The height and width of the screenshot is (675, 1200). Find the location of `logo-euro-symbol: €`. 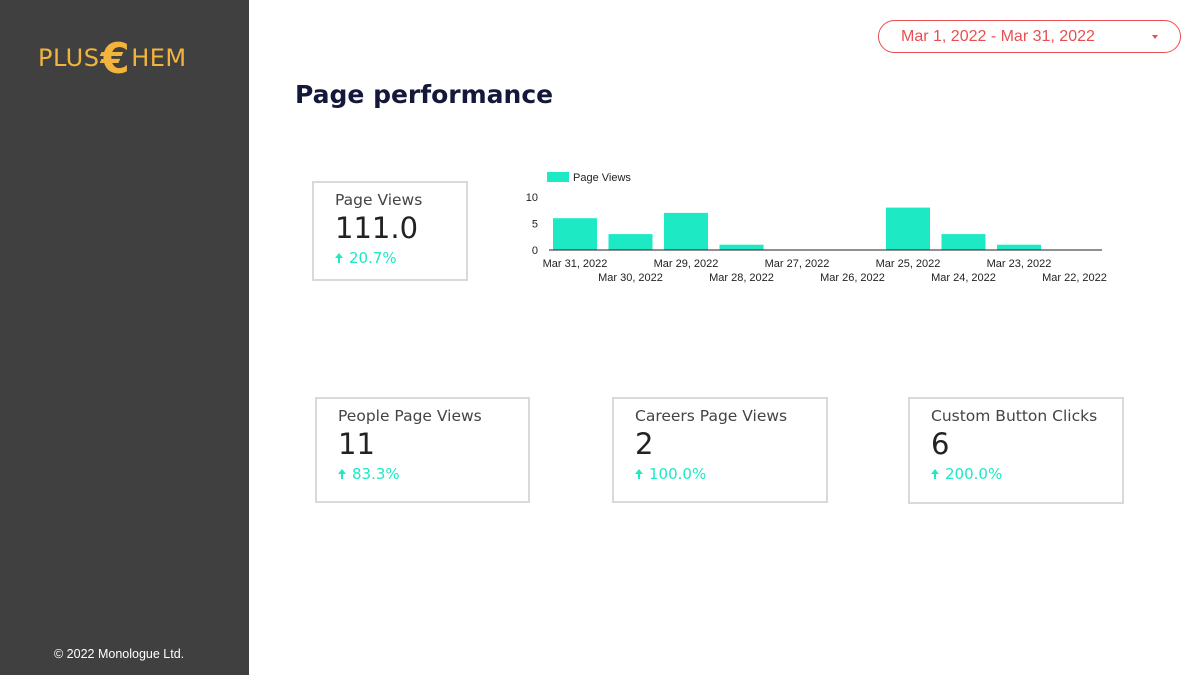

logo-euro-symbol: € is located at coordinates (115, 58).